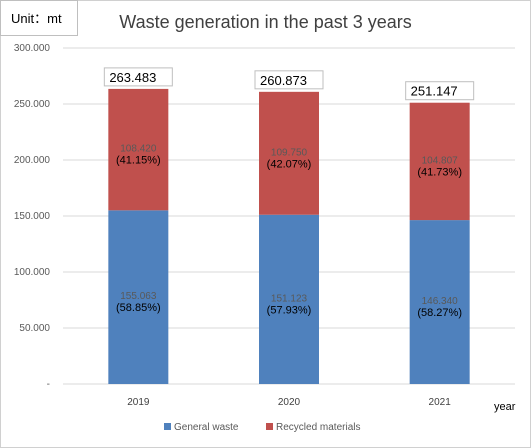 This screenshot has height=448, width=531. Describe the element at coordinates (262, 427) in the screenshot. I see `legend: General waste Recycled materials` at that location.